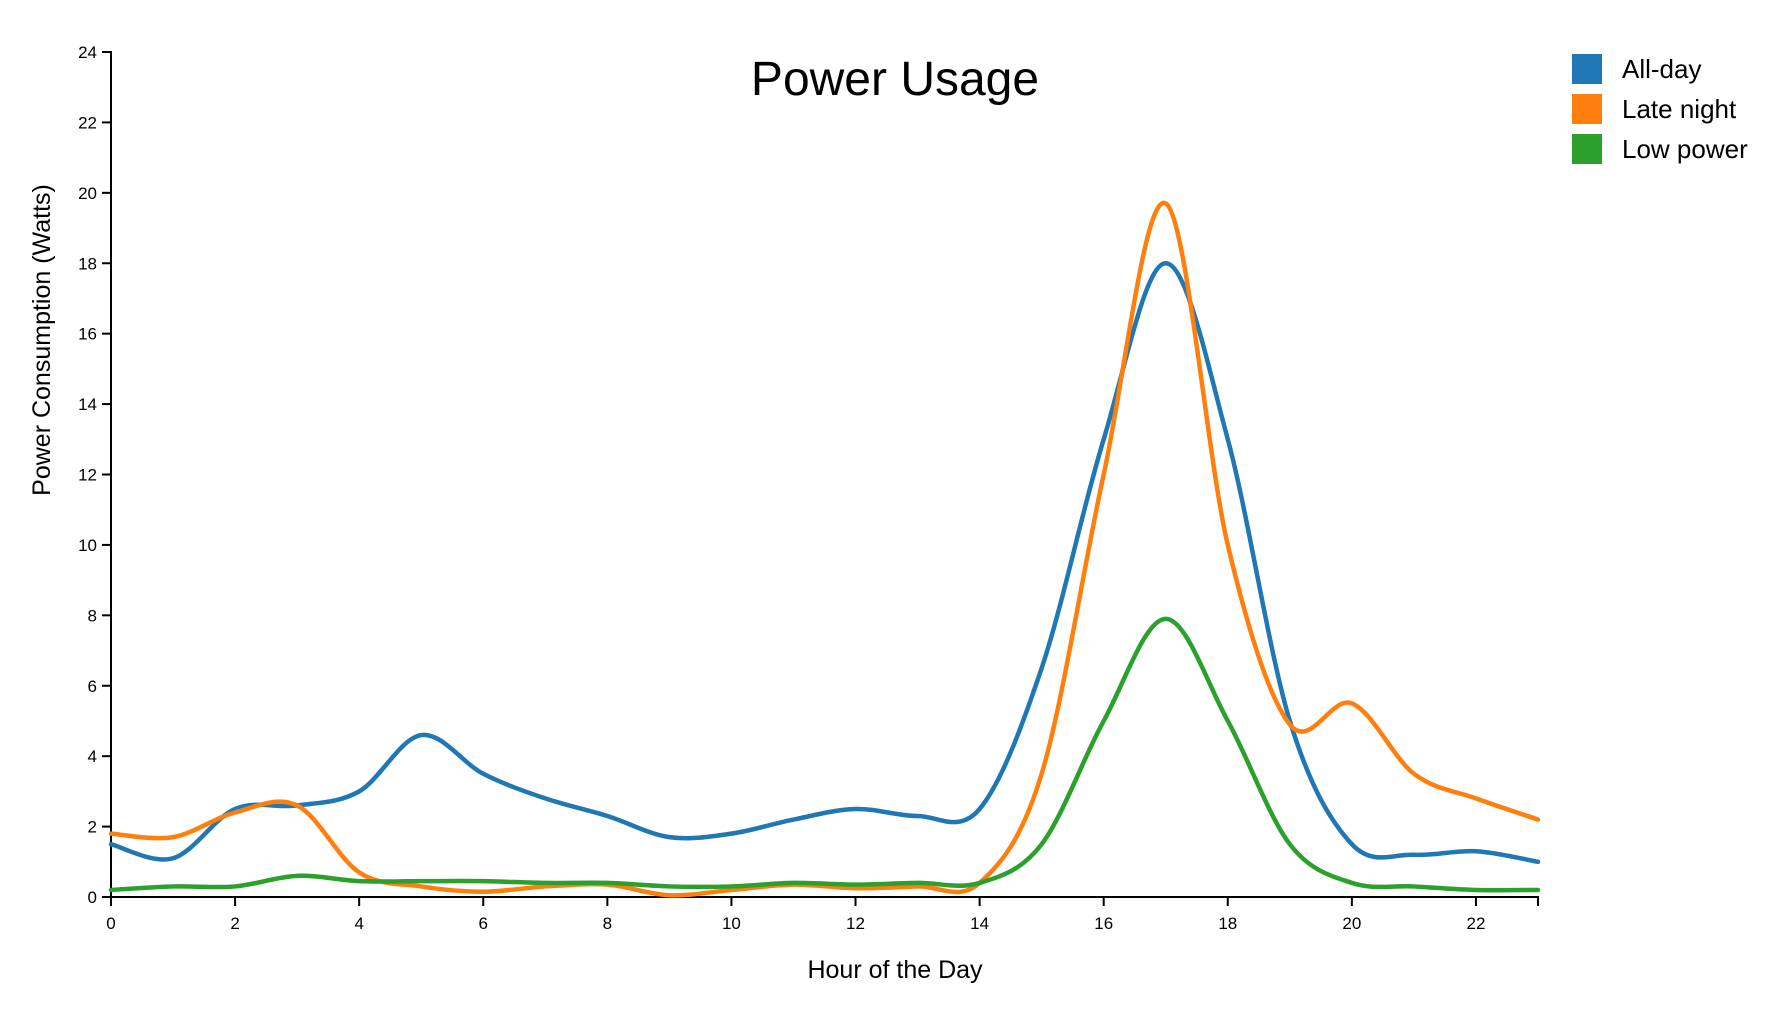 This screenshot has height=1019, width=1770. I want to click on y-tick-label: 16, so click(87, 334).